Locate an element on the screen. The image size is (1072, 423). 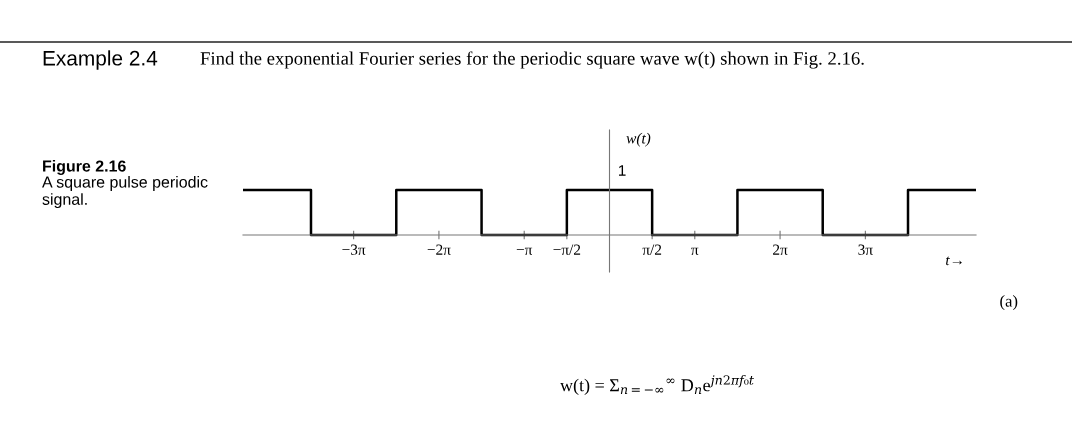
x-tick-label: 2π is located at coordinates (780, 249).